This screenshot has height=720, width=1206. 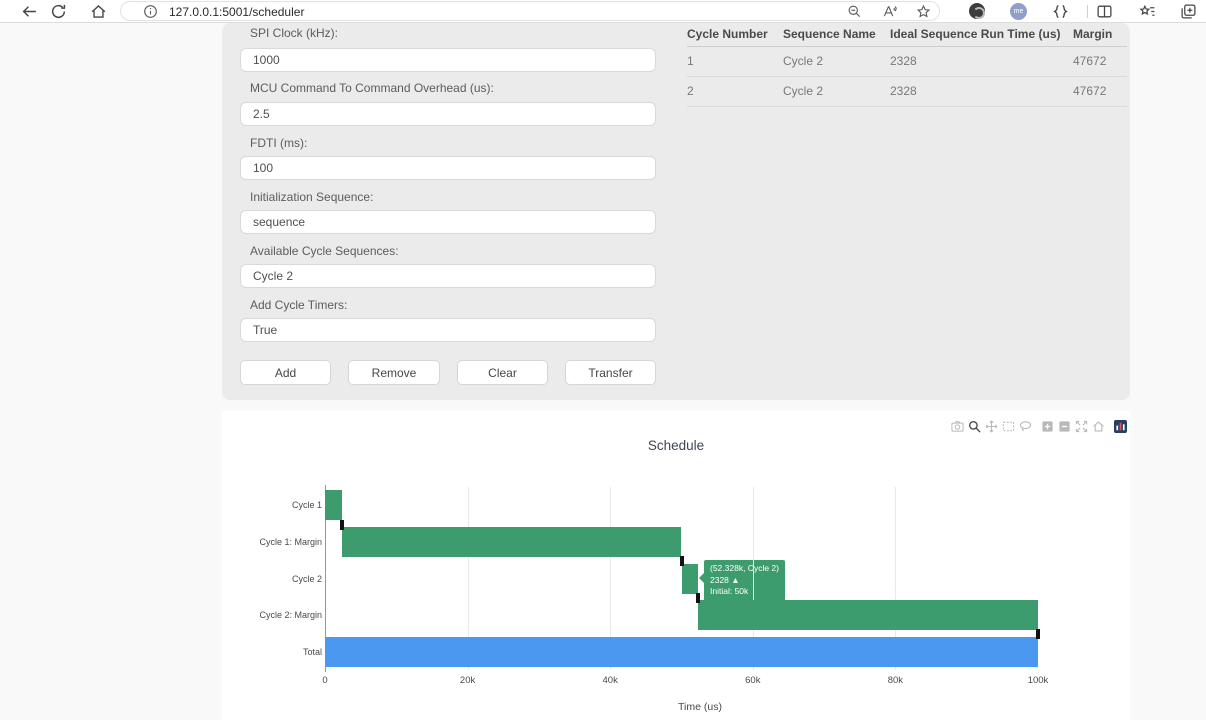 I want to click on x-tick-label: 40k, so click(x=610, y=680).